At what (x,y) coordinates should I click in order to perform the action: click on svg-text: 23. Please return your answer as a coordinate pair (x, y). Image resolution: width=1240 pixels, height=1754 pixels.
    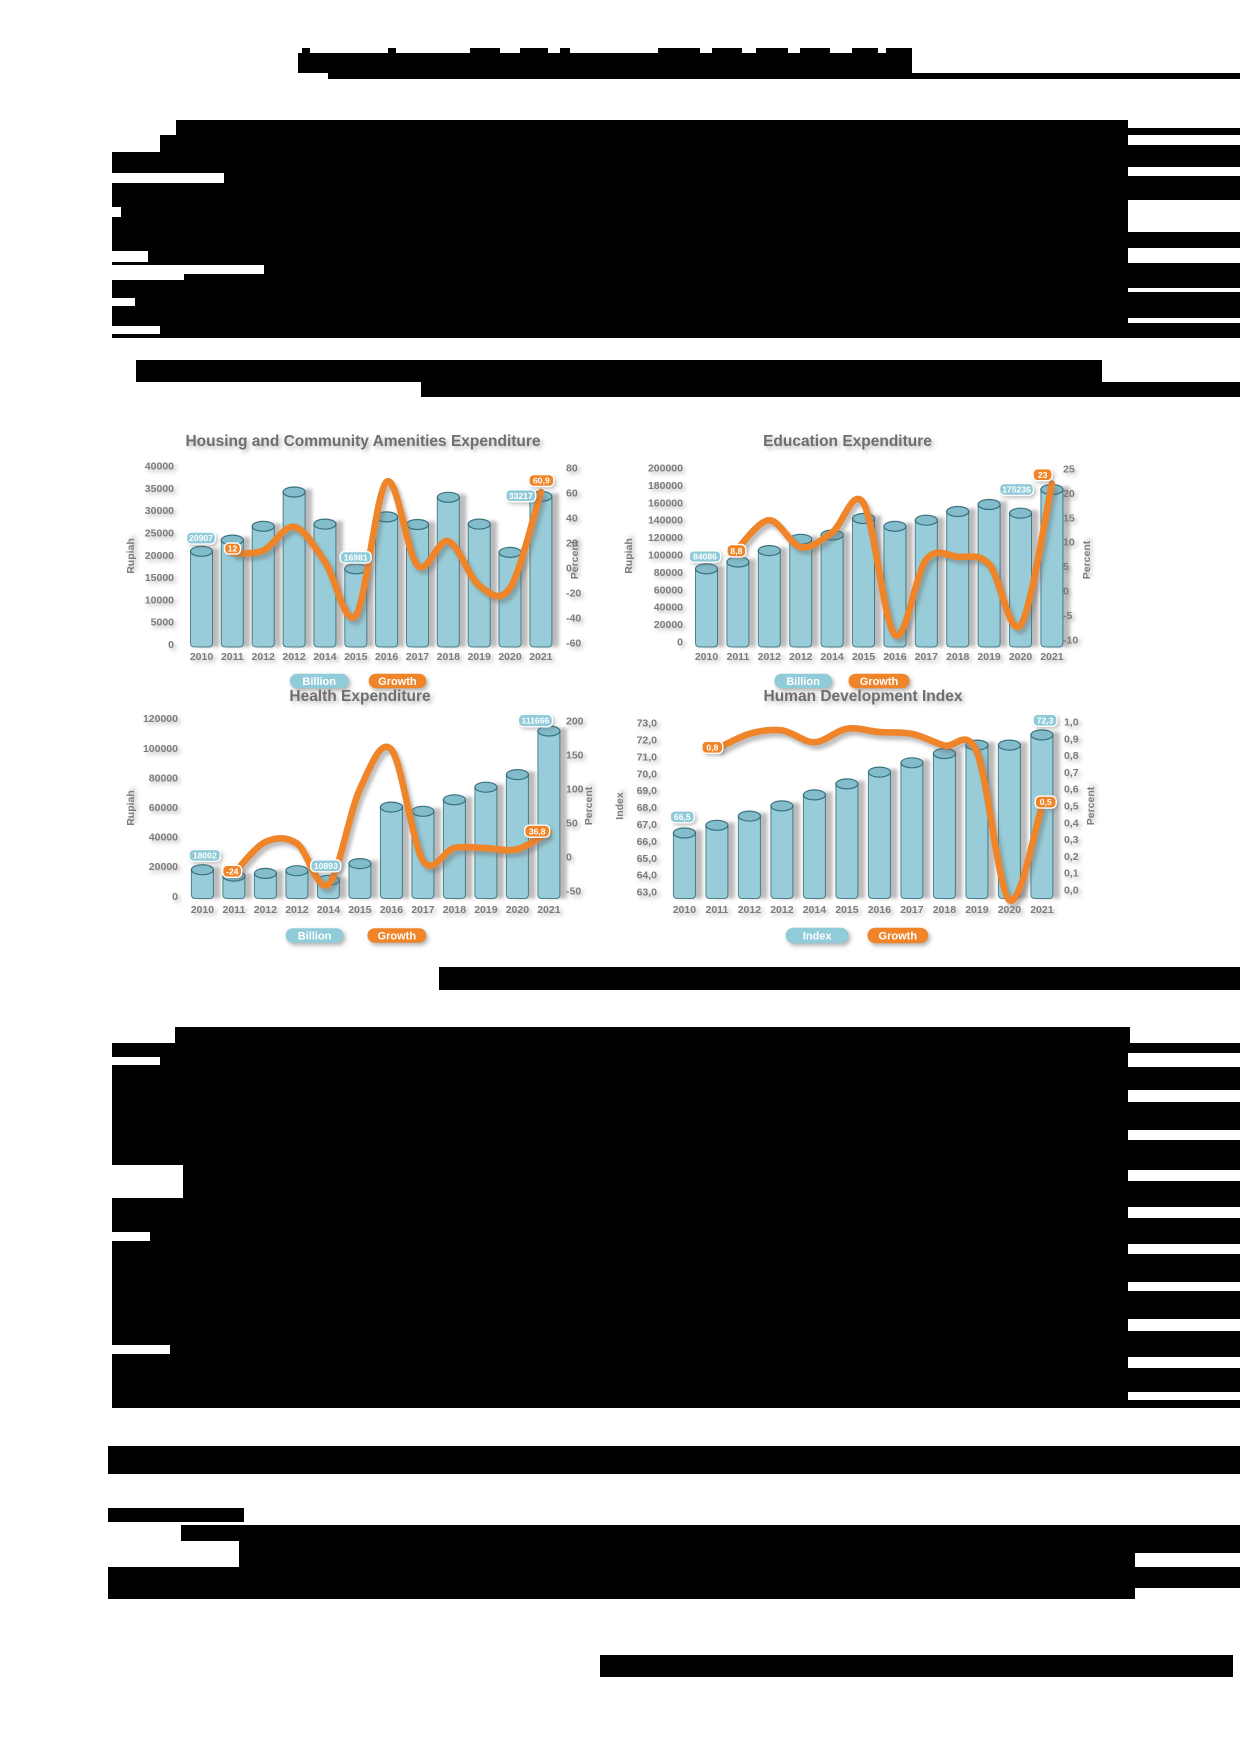
    Looking at the image, I should click on (1043, 475).